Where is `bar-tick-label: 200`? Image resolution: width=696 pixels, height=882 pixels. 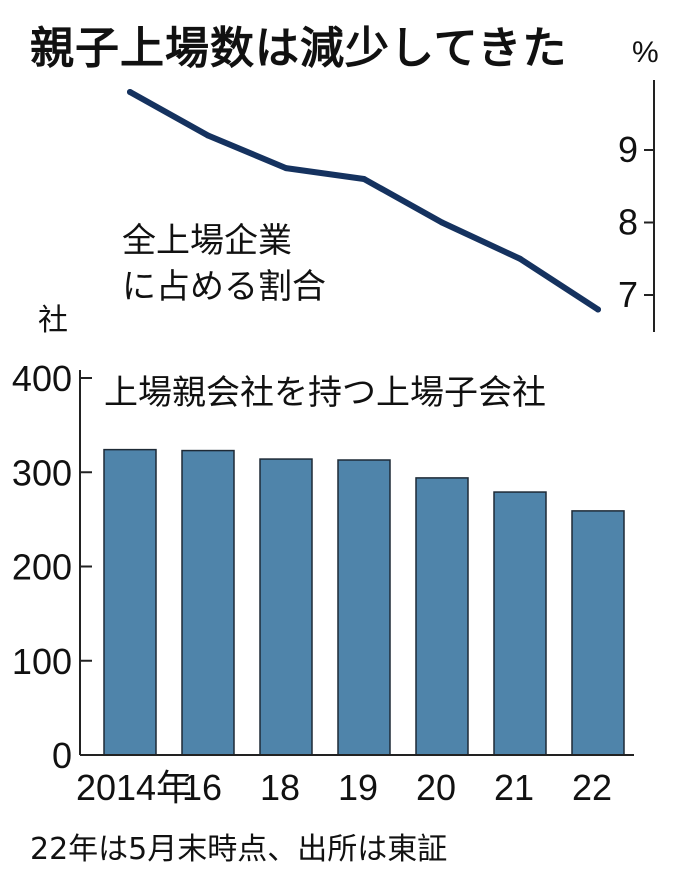 bar-tick-label: 200 is located at coordinates (42, 567).